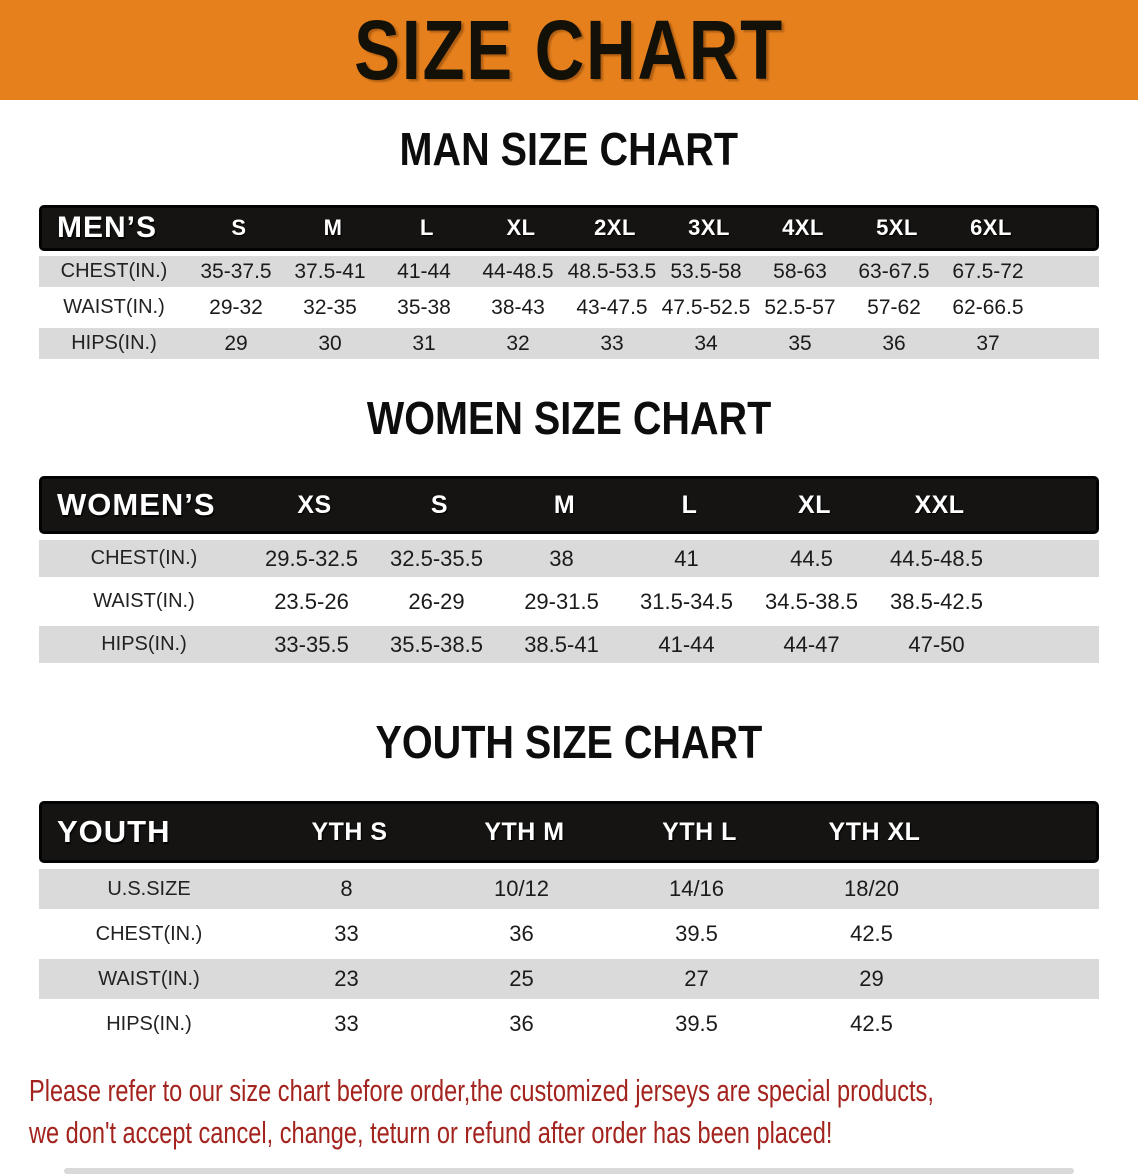 The image size is (1138, 1174). What do you see at coordinates (314, 504) in the screenshot?
I see `size-header-cell: XS` at bounding box center [314, 504].